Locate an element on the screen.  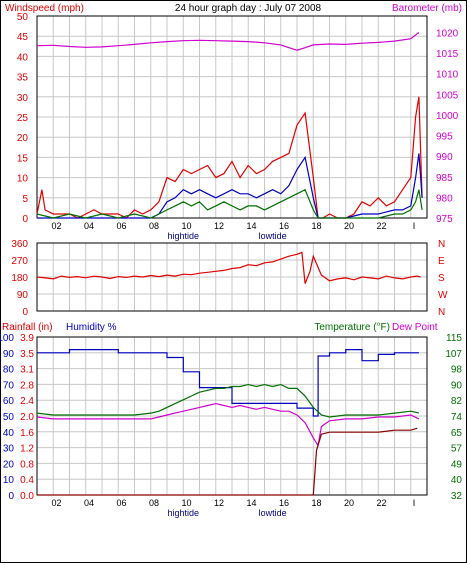
temperature-tick-label: 90 is located at coordinates (457, 385).